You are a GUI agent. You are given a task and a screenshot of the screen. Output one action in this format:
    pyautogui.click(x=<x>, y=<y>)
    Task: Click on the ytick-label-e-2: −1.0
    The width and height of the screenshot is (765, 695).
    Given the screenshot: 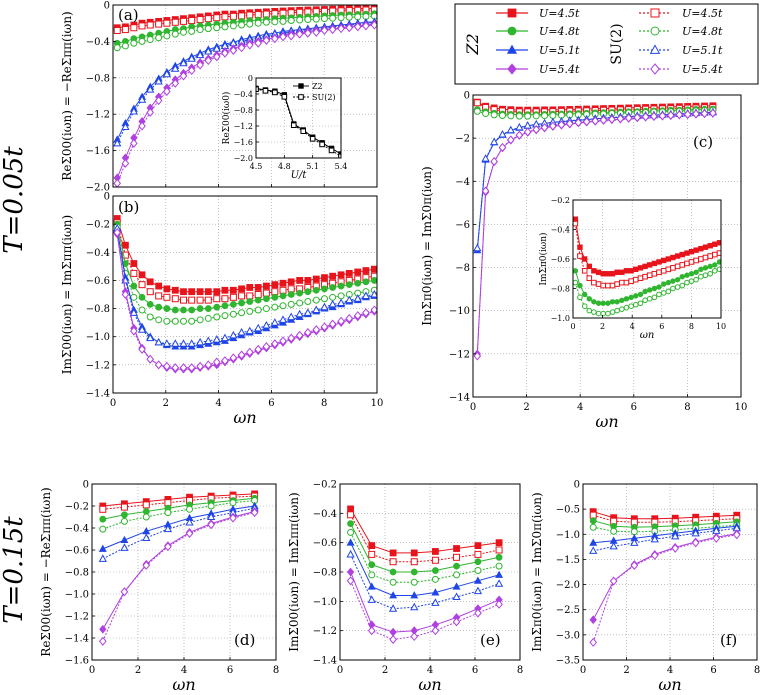 What is the action you would take?
    pyautogui.click(x=325, y=602)
    